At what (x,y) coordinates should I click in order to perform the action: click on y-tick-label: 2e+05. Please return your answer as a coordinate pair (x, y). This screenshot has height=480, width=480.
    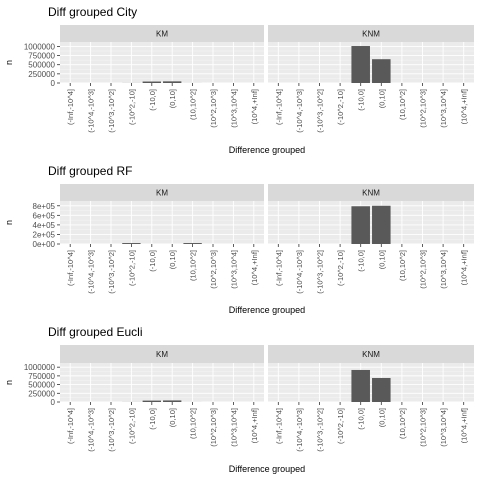
    Looking at the image, I should click on (44, 234).